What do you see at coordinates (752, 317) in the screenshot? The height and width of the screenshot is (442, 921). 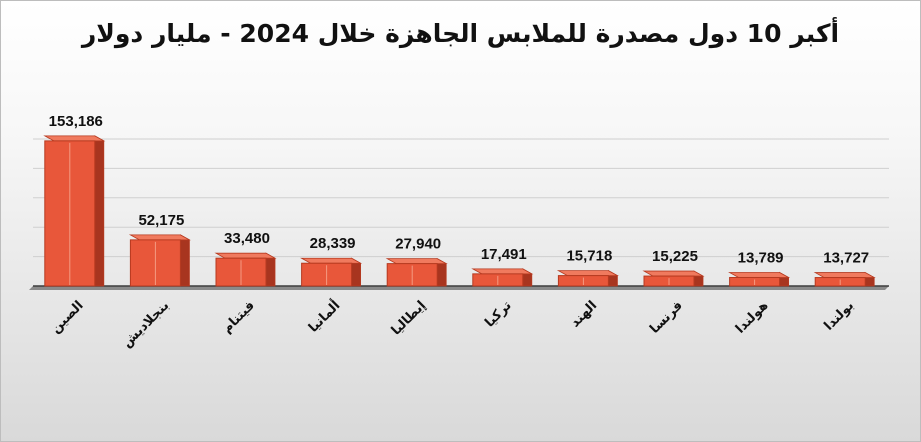 I see `category-label: هولندا` at bounding box center [752, 317].